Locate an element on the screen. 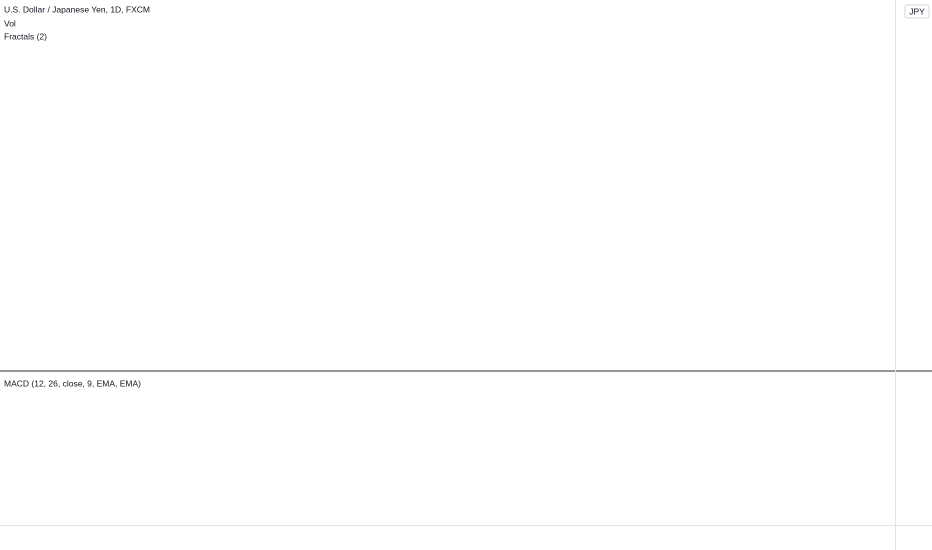  currency-label: JPY is located at coordinates (917, 11).